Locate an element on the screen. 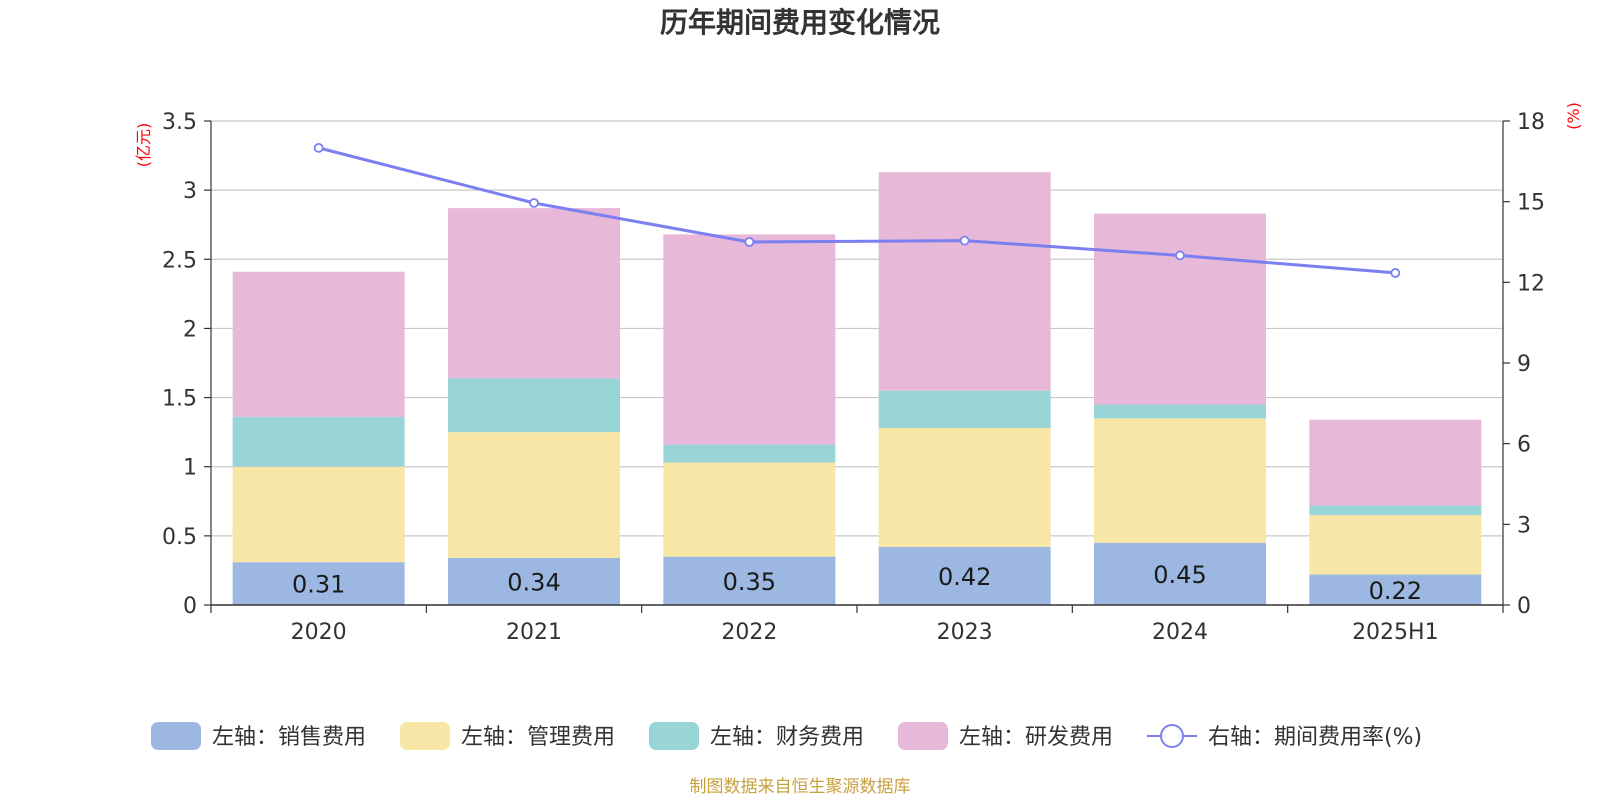 The image size is (1600, 800). left-axis-tick-label: 2.5 is located at coordinates (179, 260).